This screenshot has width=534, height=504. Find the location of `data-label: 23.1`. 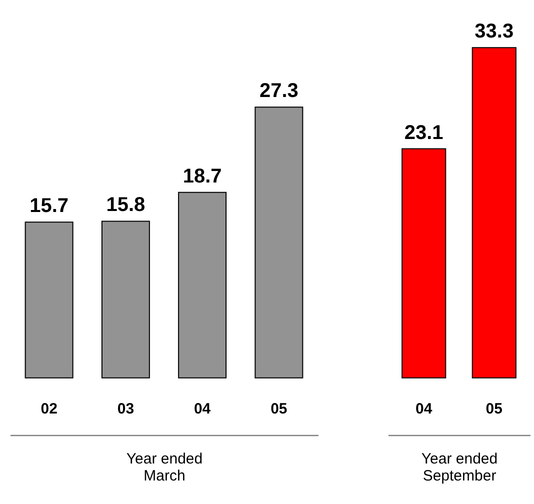

data-label: 23.1 is located at coordinates (424, 133).